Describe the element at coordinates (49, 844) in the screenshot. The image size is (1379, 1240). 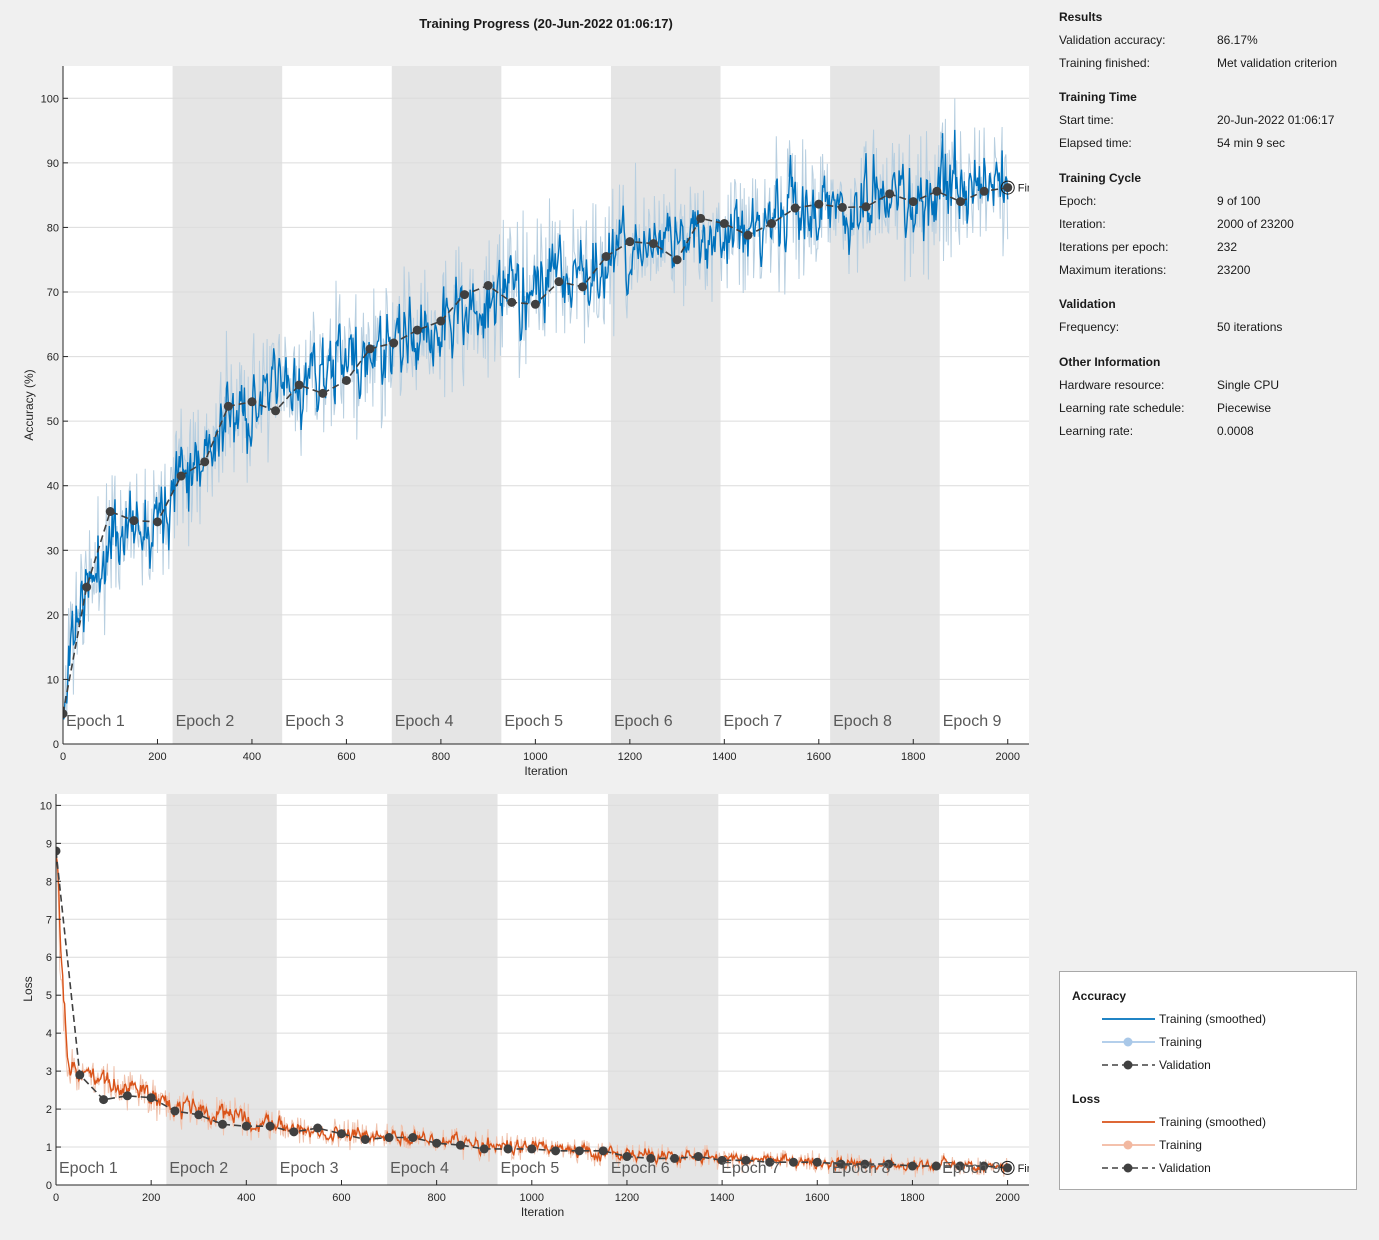
I see `loss-y-tick-label: 9` at that location.